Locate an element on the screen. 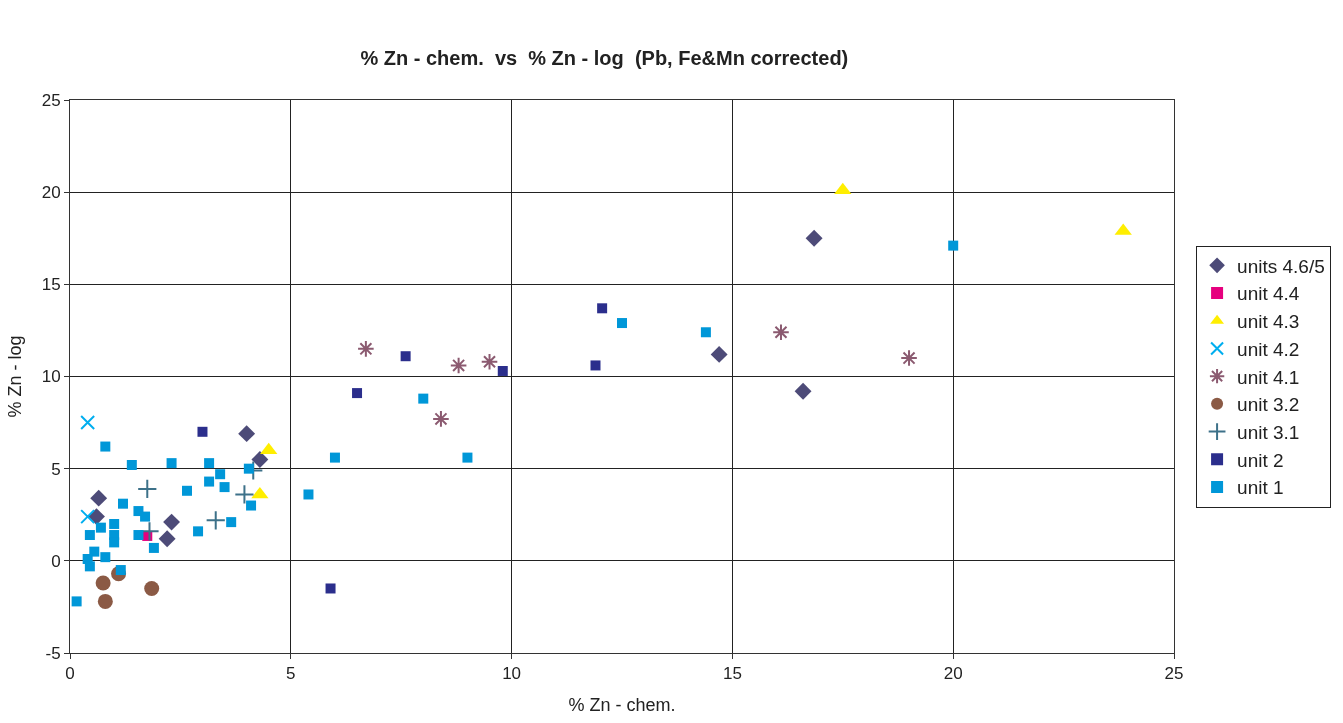  legend-label: unit 4.3 is located at coordinates (1268, 322).